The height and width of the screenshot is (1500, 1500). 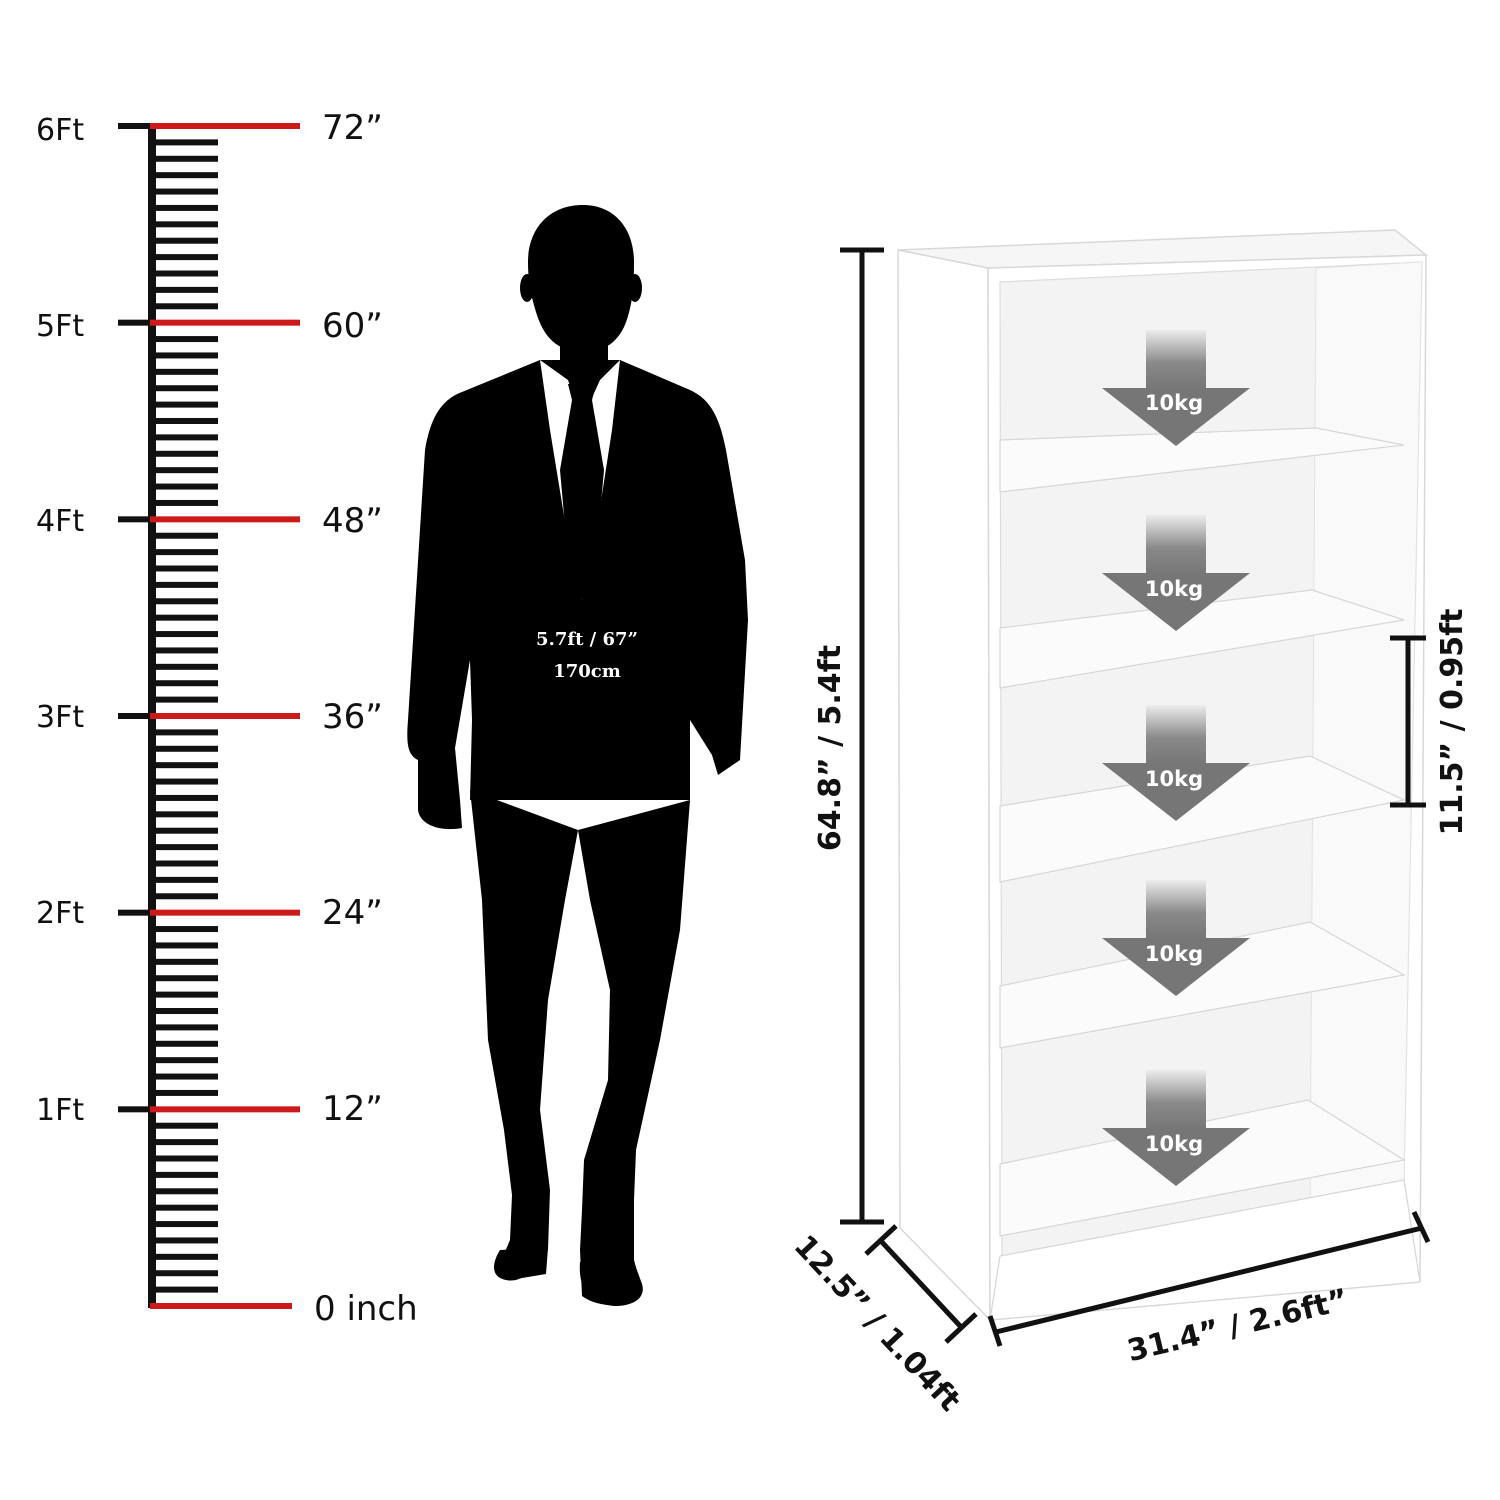 What do you see at coordinates (352, 1109) in the screenshot?
I see `inch-label-12: 12”` at bounding box center [352, 1109].